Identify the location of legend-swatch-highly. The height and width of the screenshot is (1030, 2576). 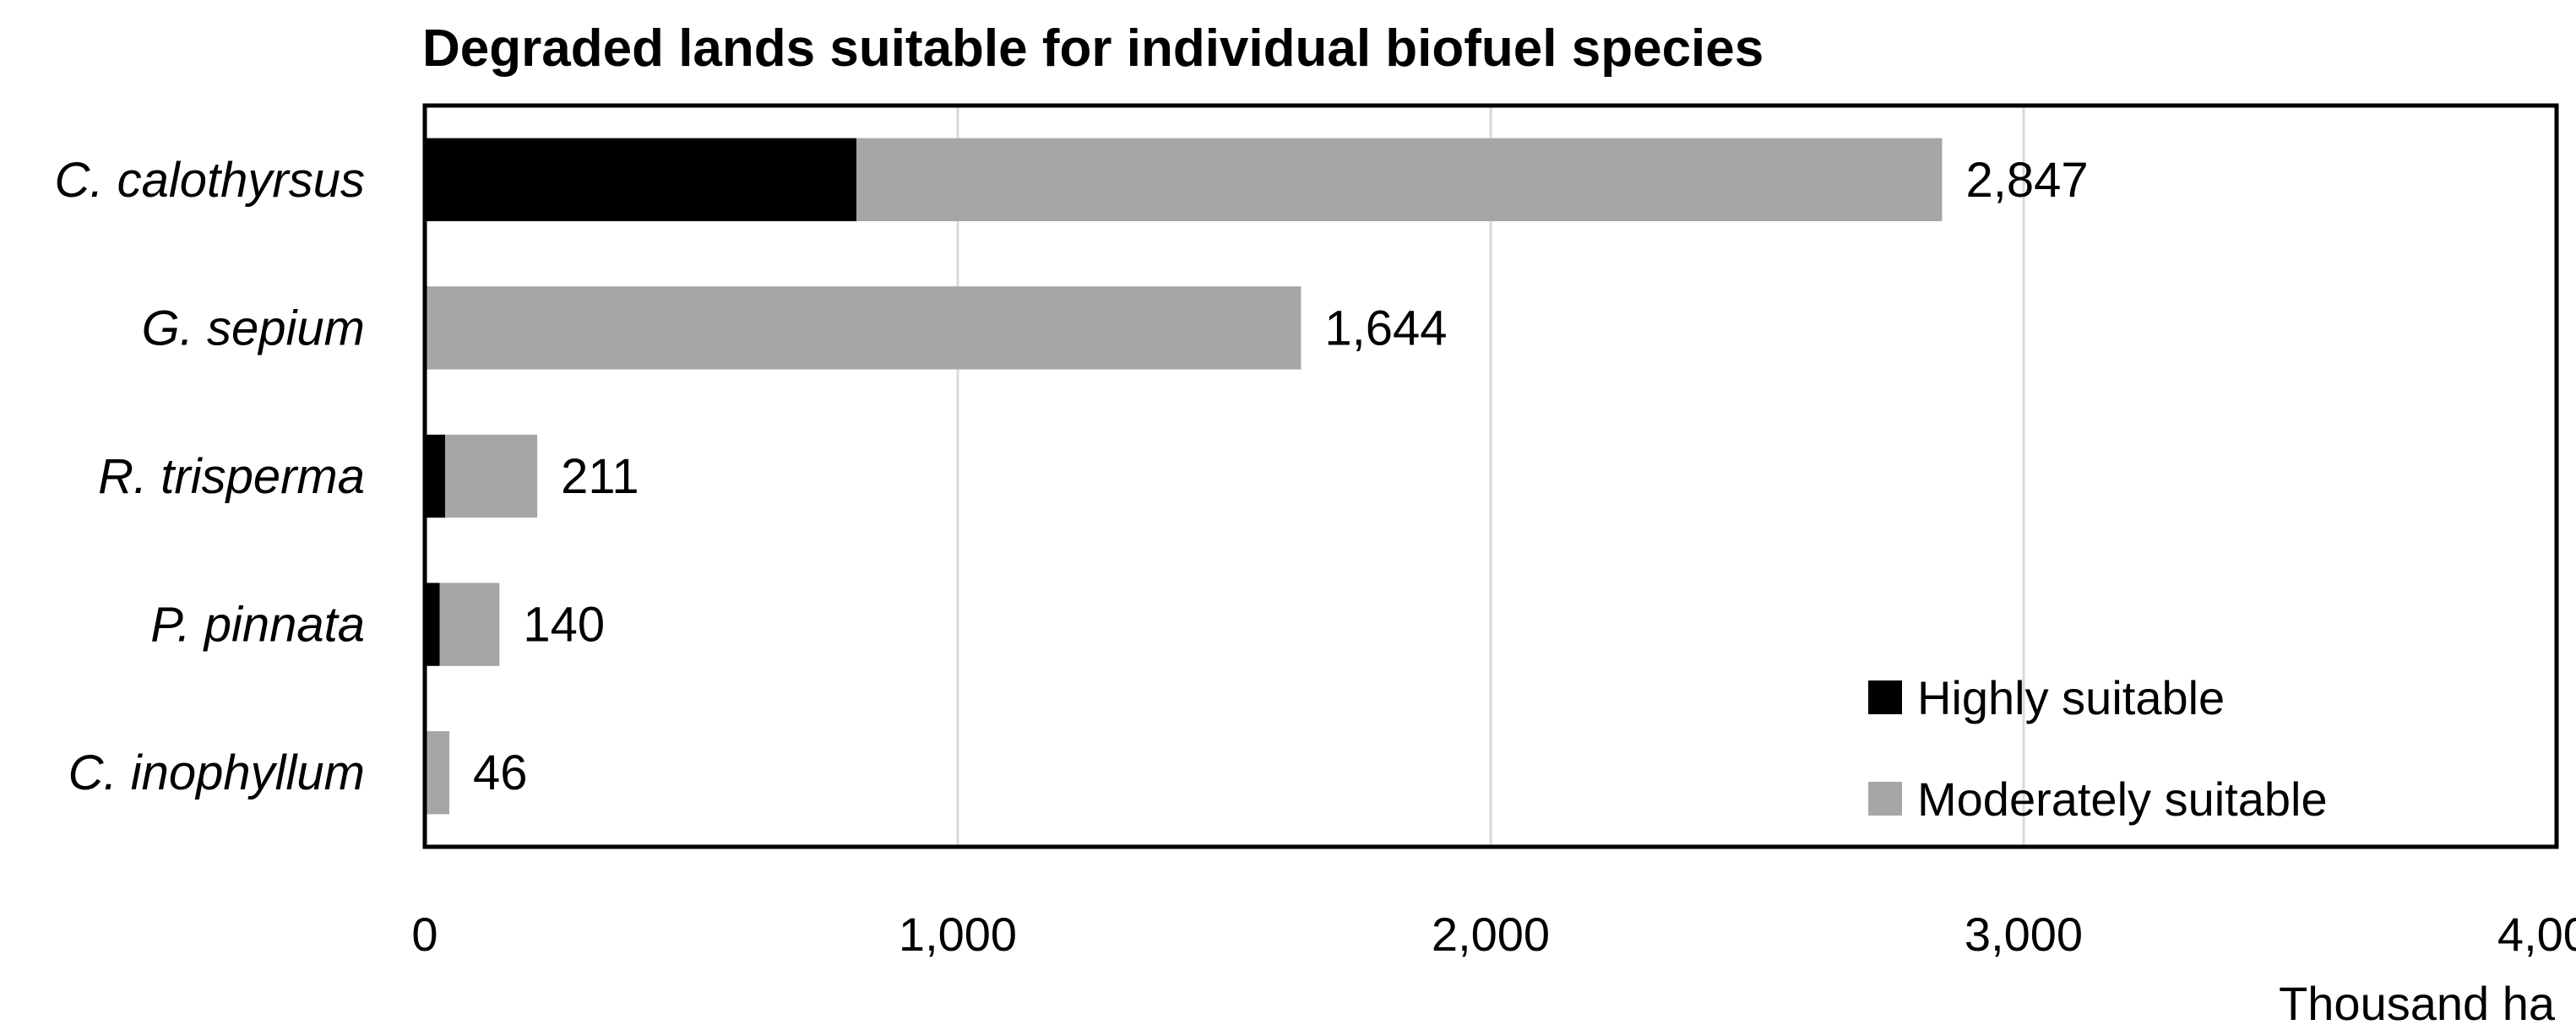
(1885, 697).